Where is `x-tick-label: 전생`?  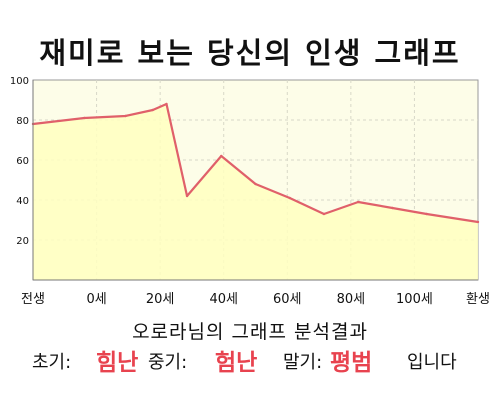 x-tick-label: 전생 is located at coordinates (33, 299).